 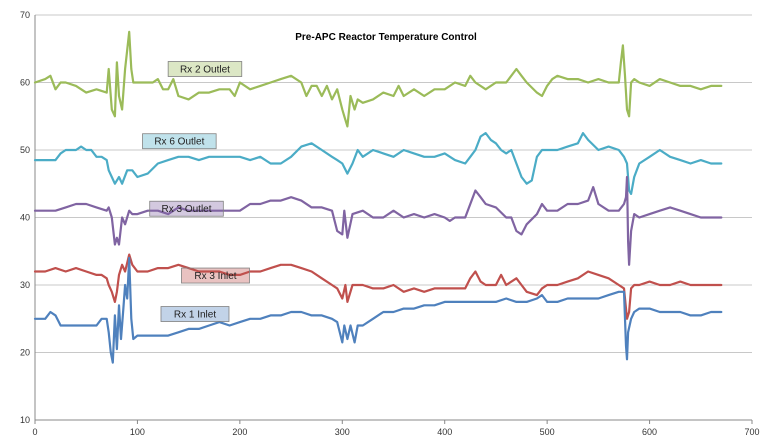 I want to click on x-tick-label: 300, so click(x=342, y=432).